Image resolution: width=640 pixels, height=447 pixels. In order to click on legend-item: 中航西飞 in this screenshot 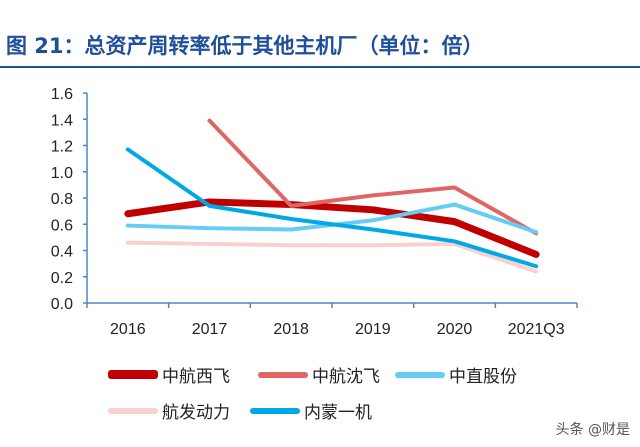, I will do `click(169, 374)`.